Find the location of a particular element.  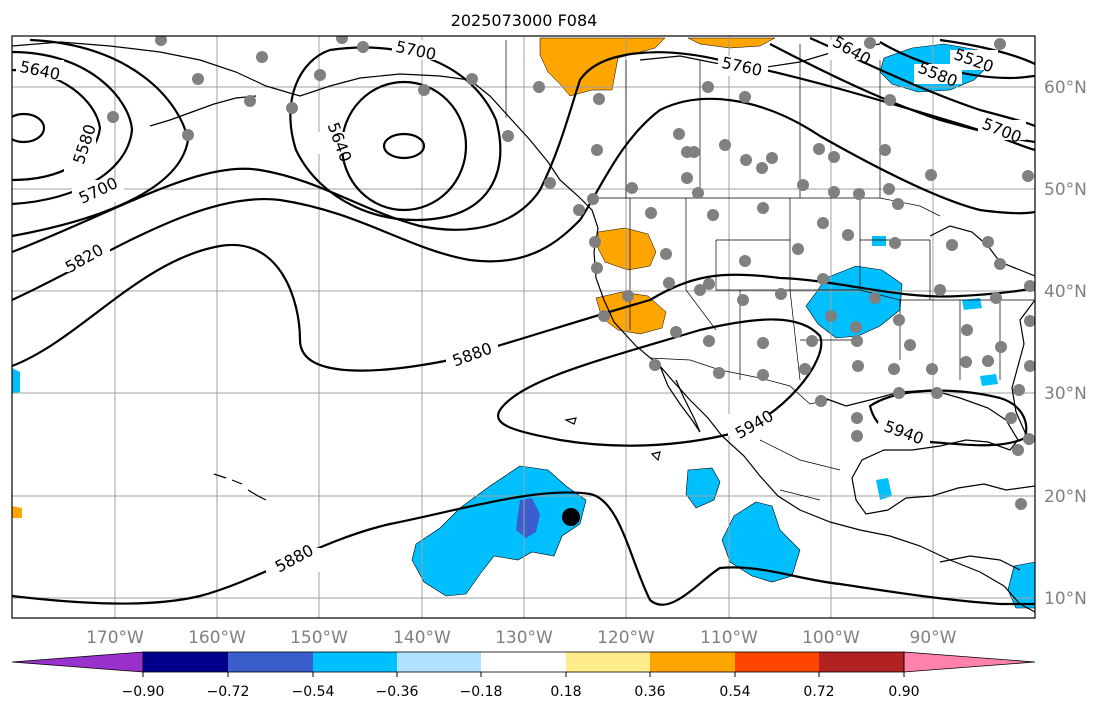

map-title: 2025073000 F084 is located at coordinates (524, 20).